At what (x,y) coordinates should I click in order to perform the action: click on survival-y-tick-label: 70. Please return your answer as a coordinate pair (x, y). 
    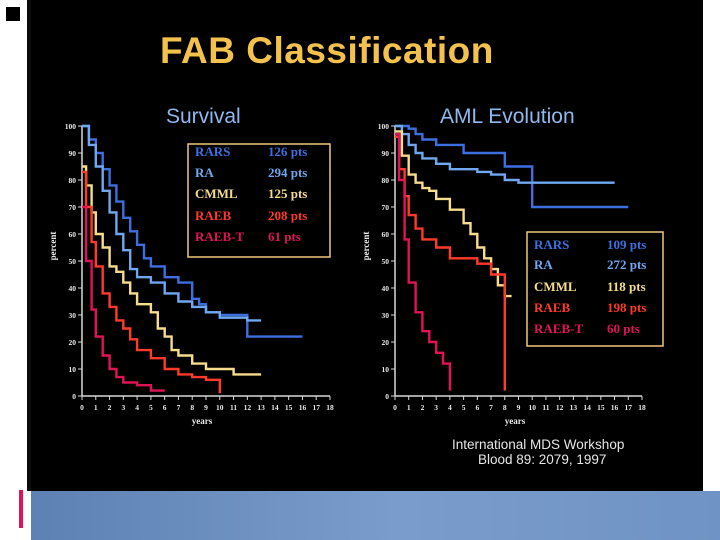
    Looking at the image, I should click on (73, 207).